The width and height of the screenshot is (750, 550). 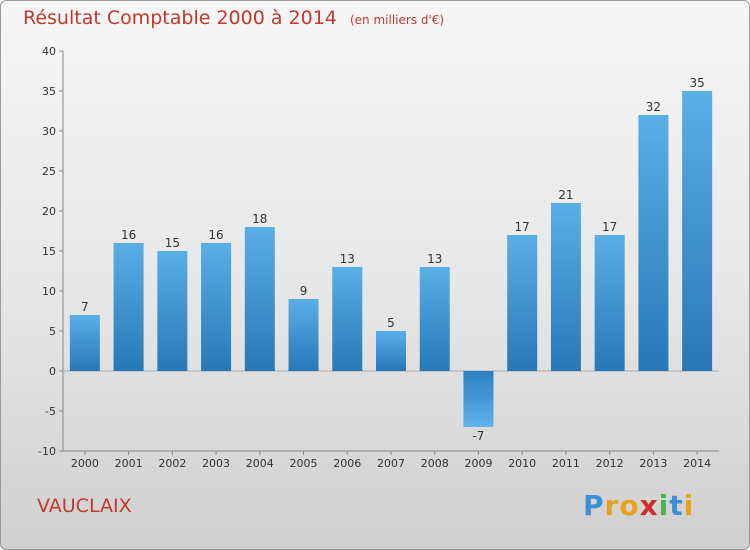 I want to click on data-label-2007: 5, so click(x=391, y=323).